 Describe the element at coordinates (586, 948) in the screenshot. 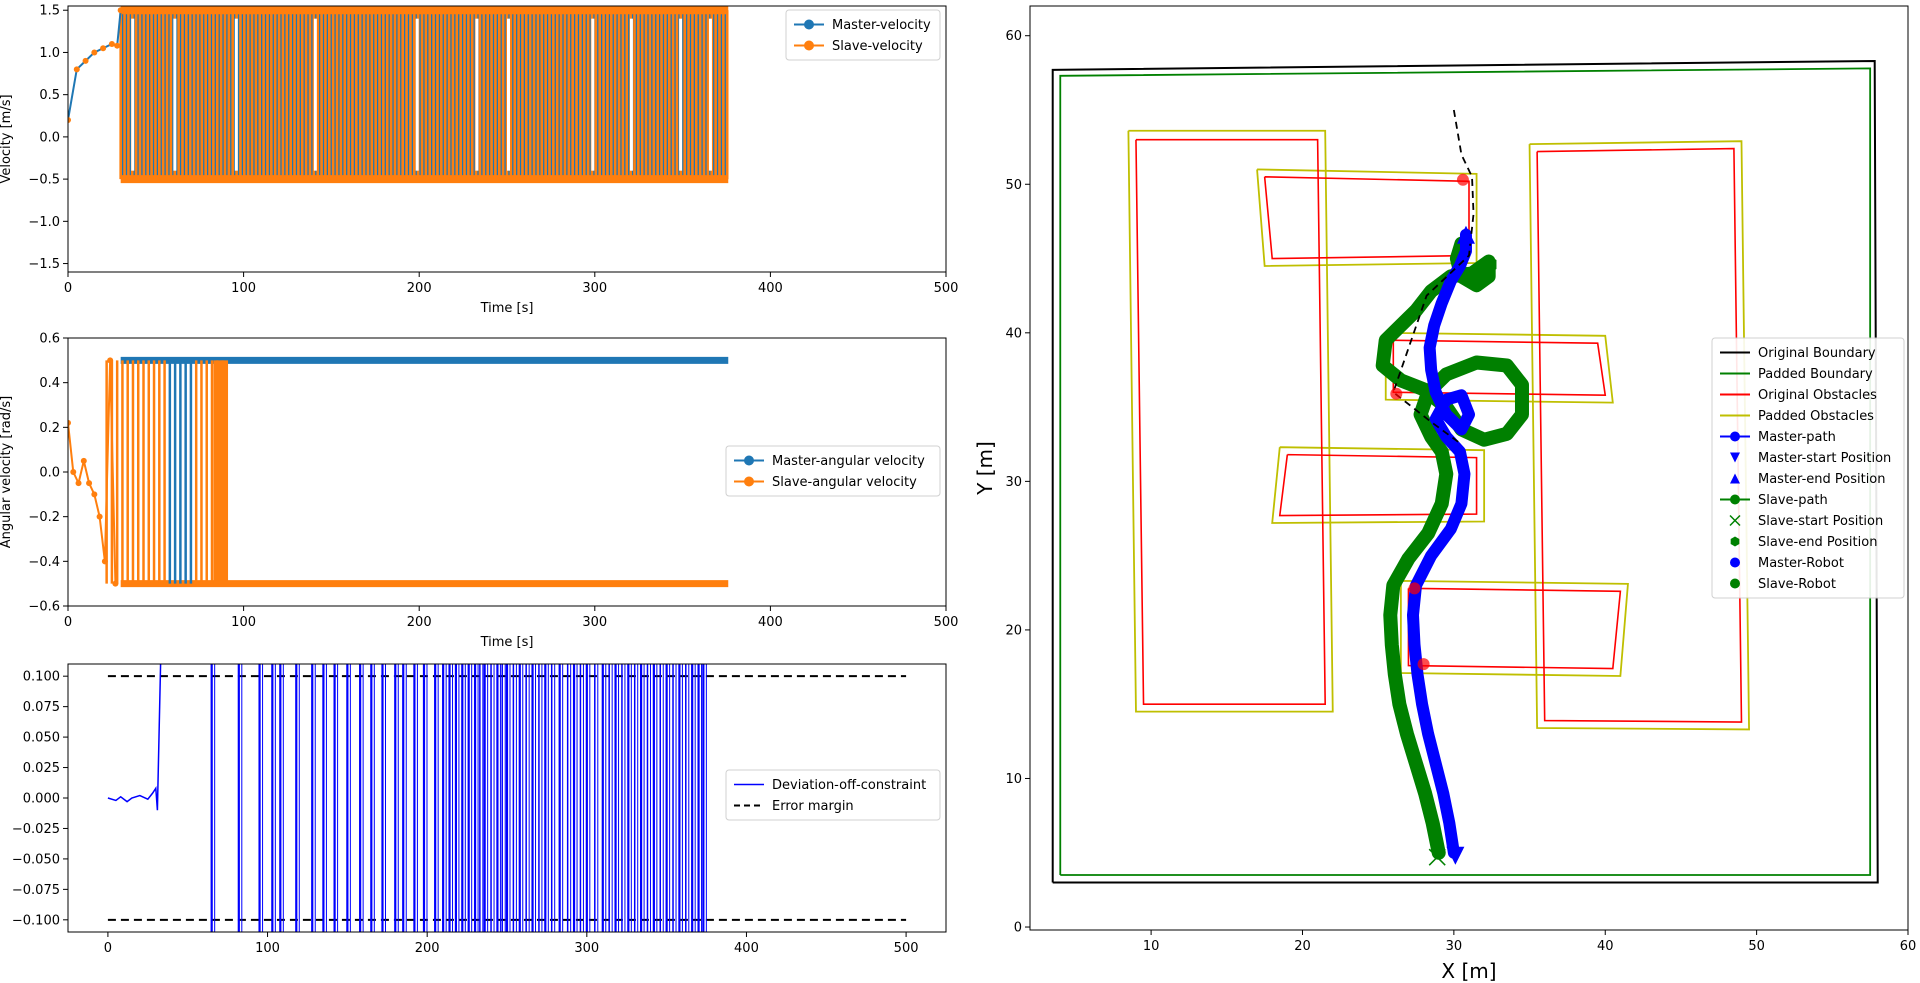

I see `x-tick-label: 300` at that location.